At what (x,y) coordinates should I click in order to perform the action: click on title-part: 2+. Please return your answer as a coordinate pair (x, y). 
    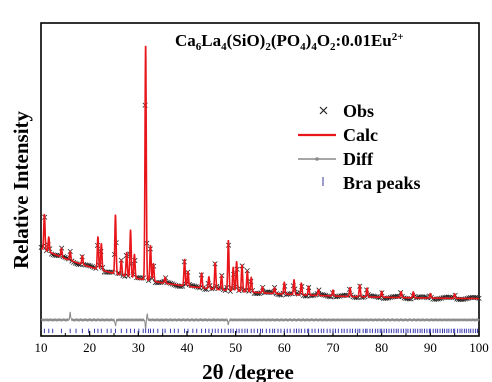
    Looking at the image, I should click on (398, 37).